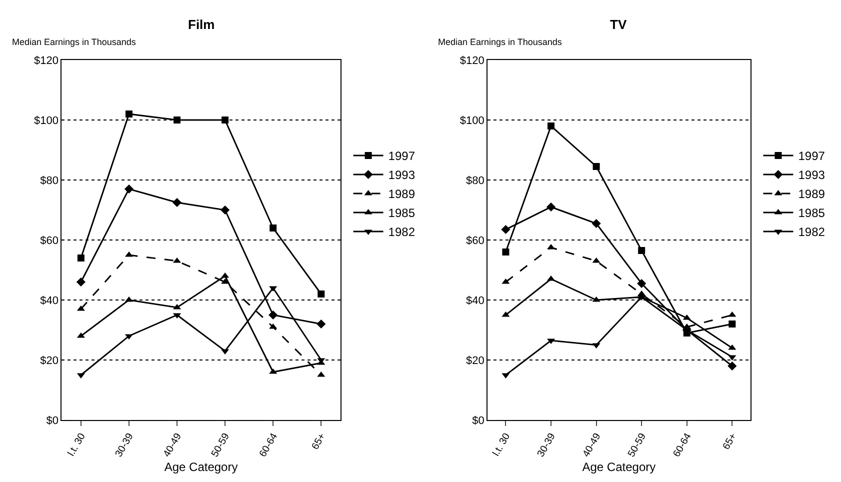  I want to click on chart-title: Film, so click(201, 24).